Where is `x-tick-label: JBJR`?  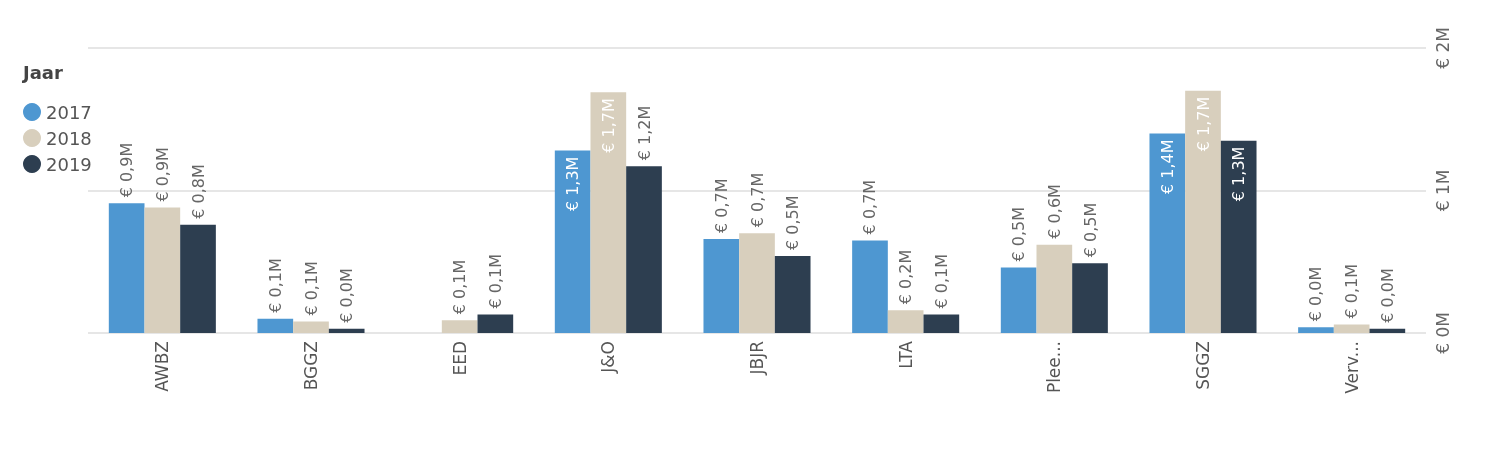 x-tick-label: JBJR is located at coordinates (757, 358).